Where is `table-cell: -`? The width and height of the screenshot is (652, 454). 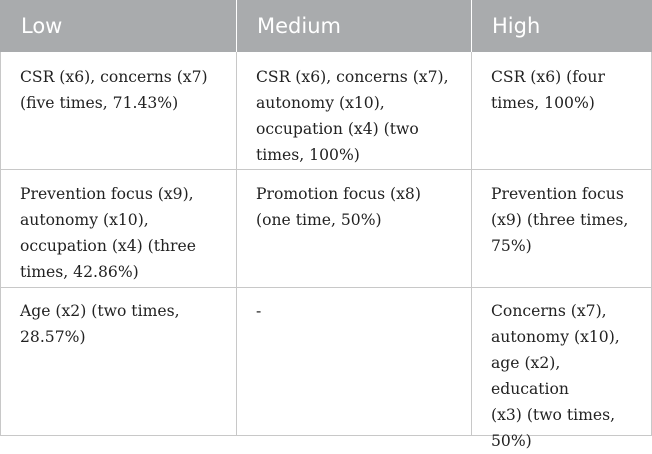 table-cell: - is located at coordinates (259, 311).